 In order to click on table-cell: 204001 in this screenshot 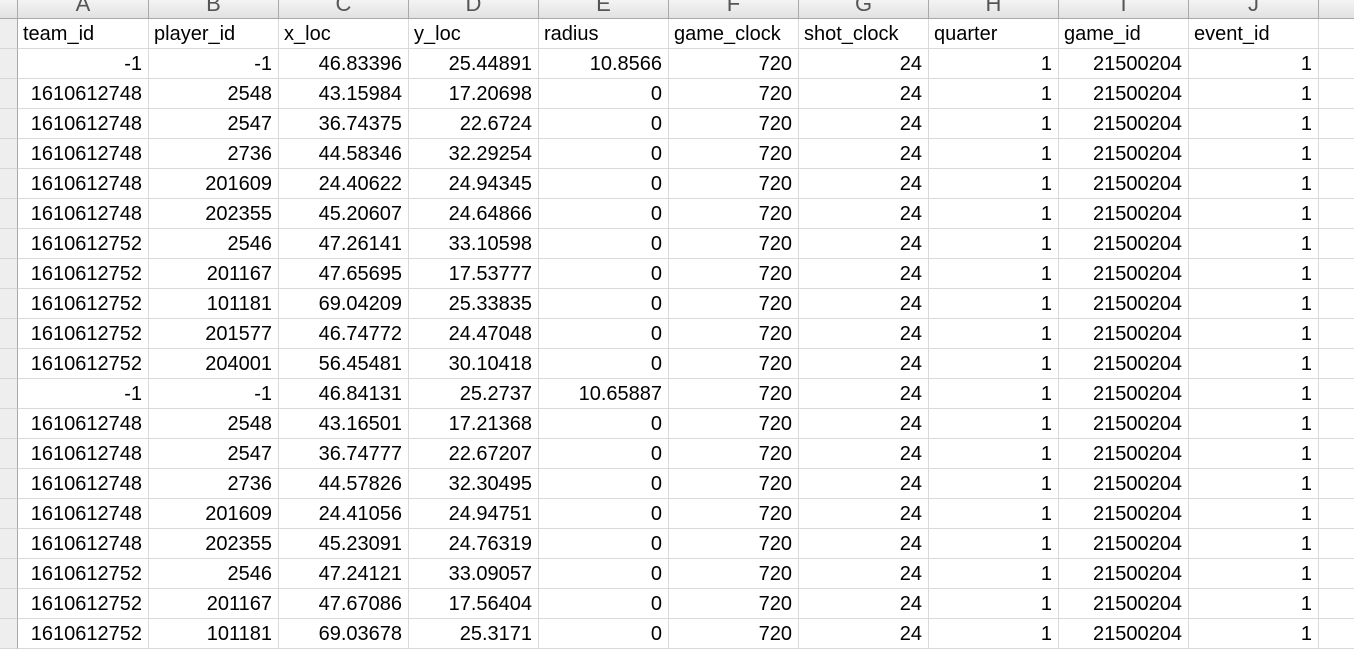, I will do `click(214, 364)`.